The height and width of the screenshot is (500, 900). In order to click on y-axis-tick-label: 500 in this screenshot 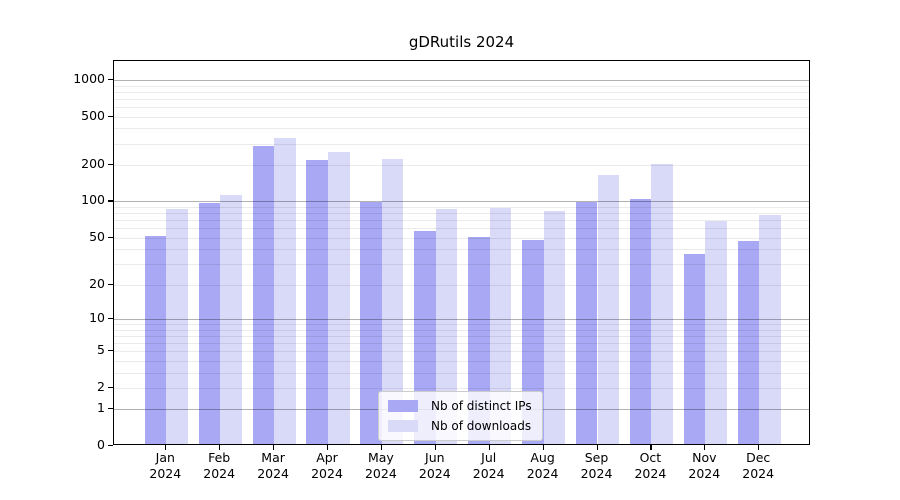, I will do `click(93, 115)`.